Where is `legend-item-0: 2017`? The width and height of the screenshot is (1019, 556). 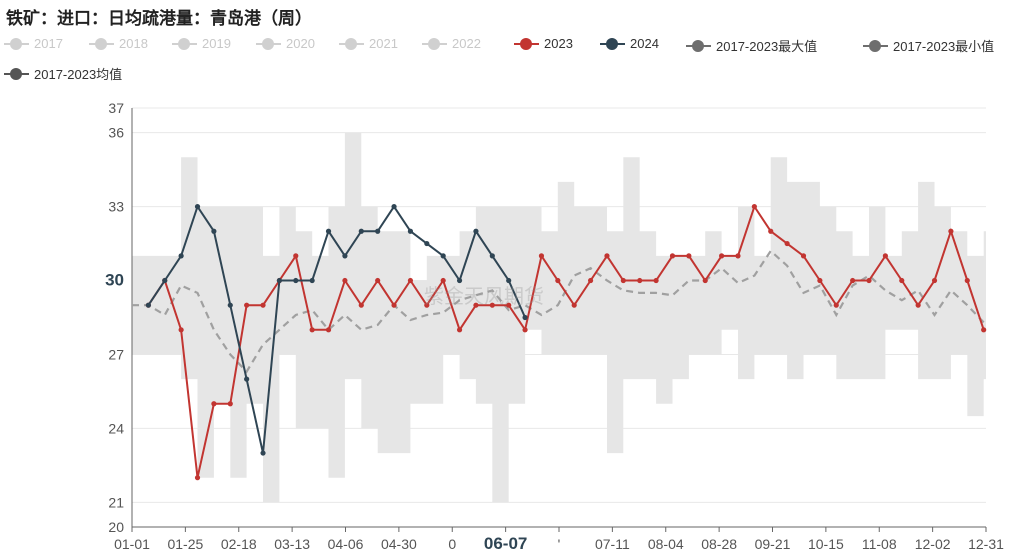
legend-item-0: 2017 is located at coordinates (33, 43).